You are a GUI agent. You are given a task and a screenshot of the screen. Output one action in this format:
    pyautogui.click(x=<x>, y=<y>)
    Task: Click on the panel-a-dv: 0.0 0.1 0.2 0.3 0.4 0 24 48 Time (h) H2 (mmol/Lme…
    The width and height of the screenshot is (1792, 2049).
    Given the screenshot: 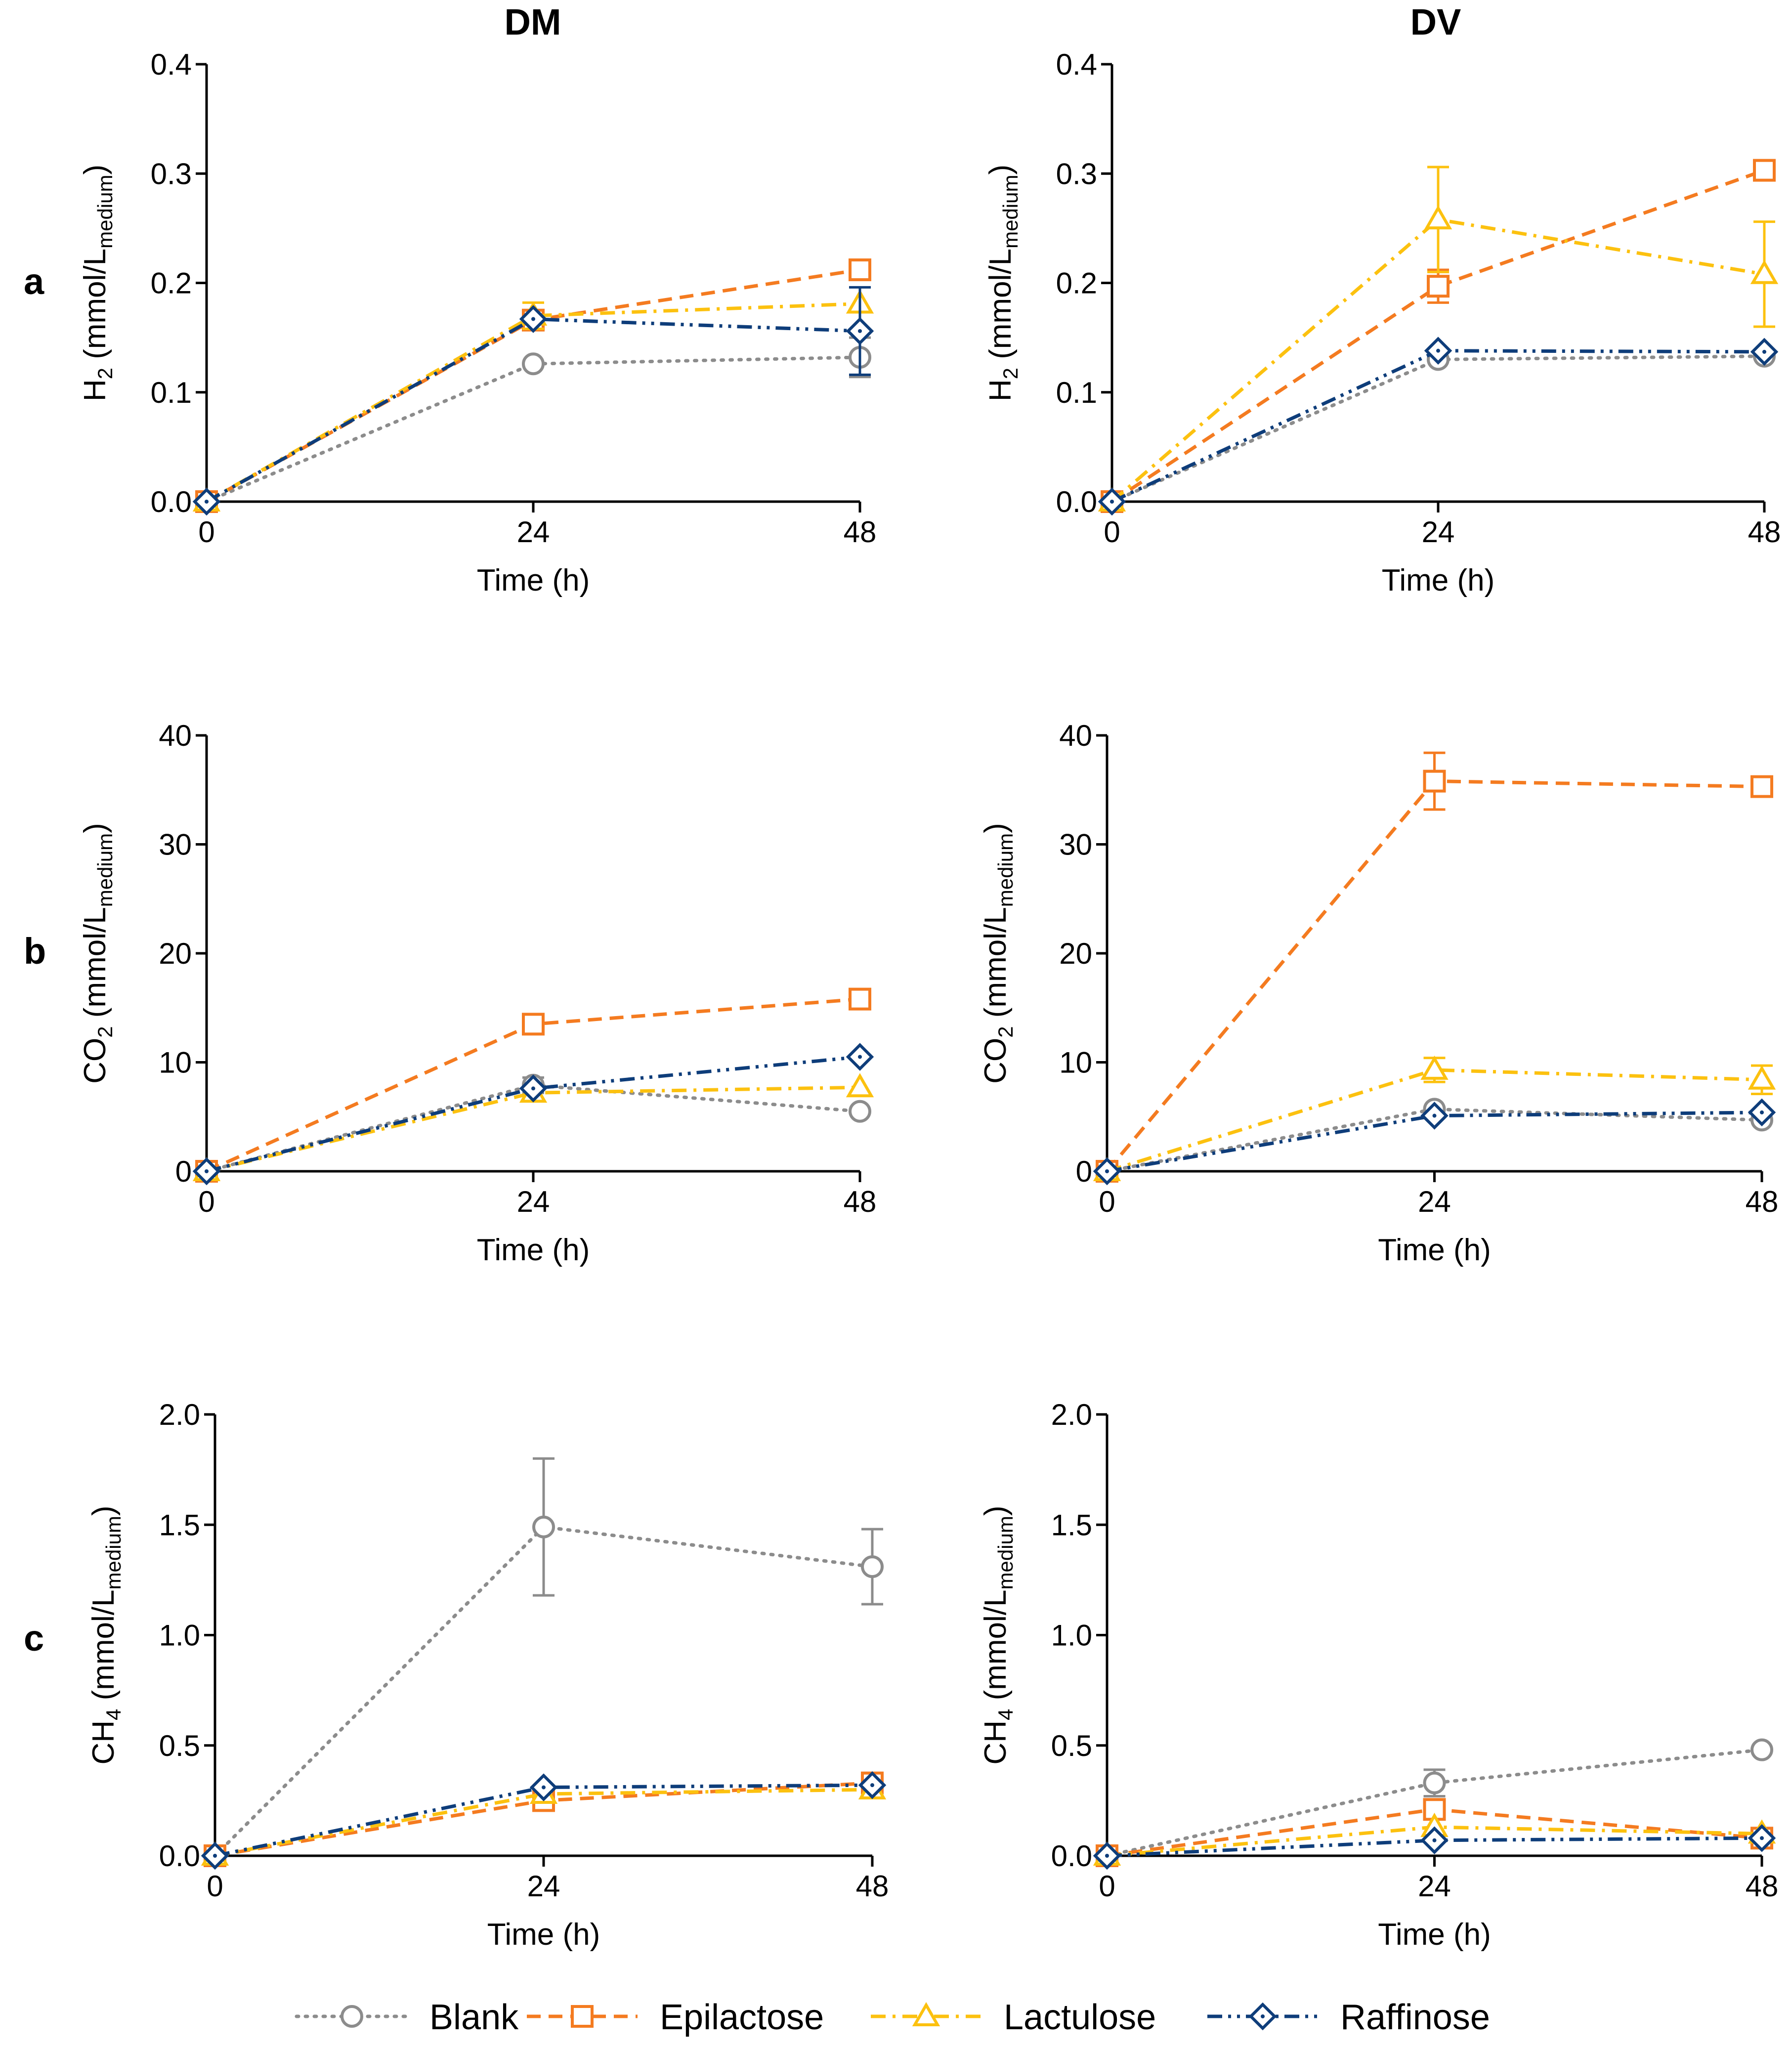 What is the action you would take?
    pyautogui.click(x=1382, y=323)
    